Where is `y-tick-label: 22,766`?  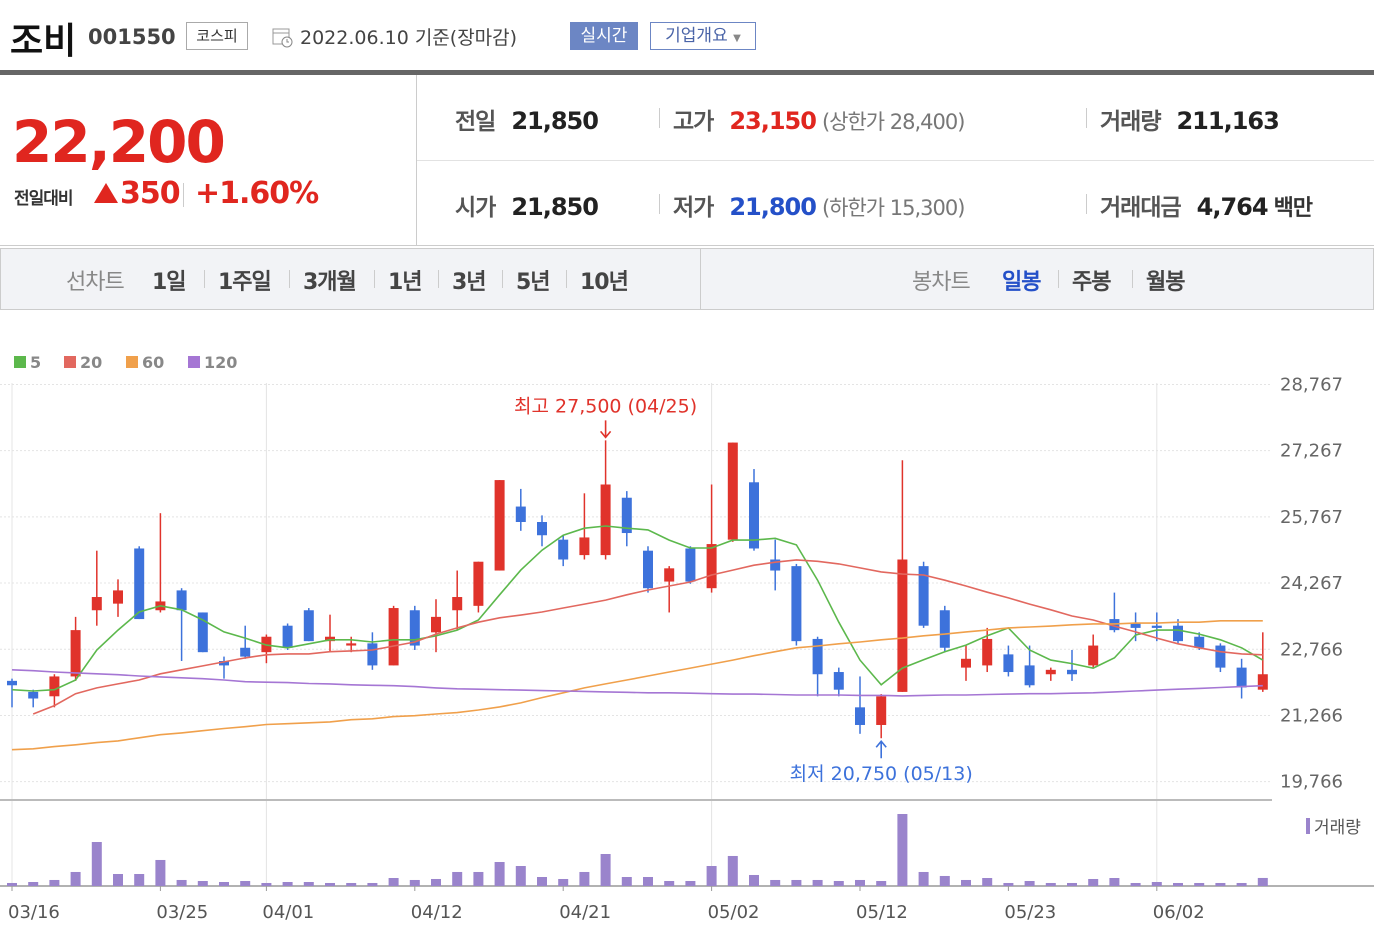
y-tick-label: 22,766 is located at coordinates (1311, 649).